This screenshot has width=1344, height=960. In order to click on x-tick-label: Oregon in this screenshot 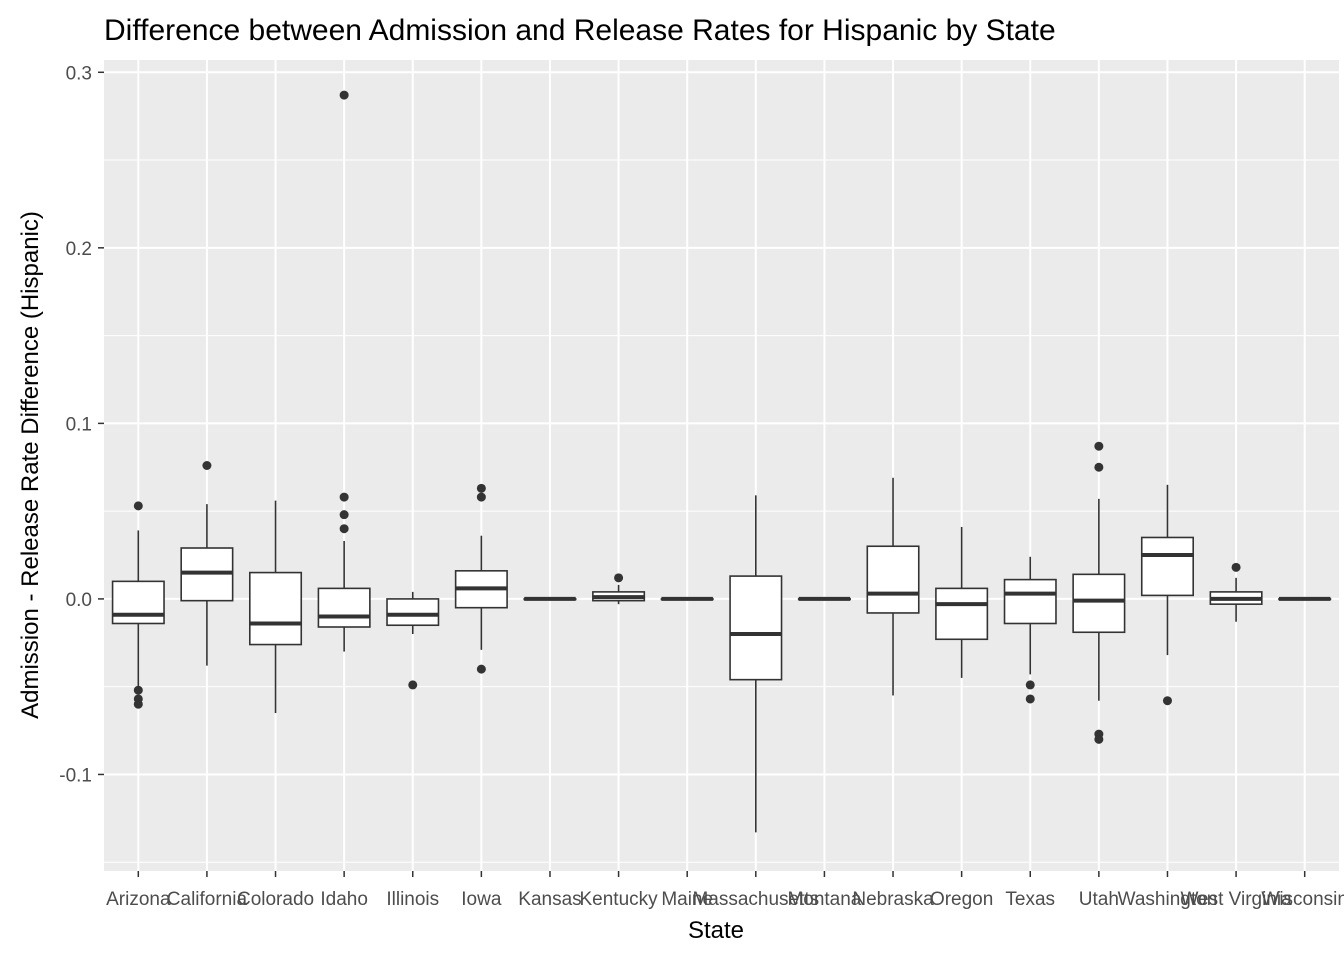, I will do `click(961, 899)`.